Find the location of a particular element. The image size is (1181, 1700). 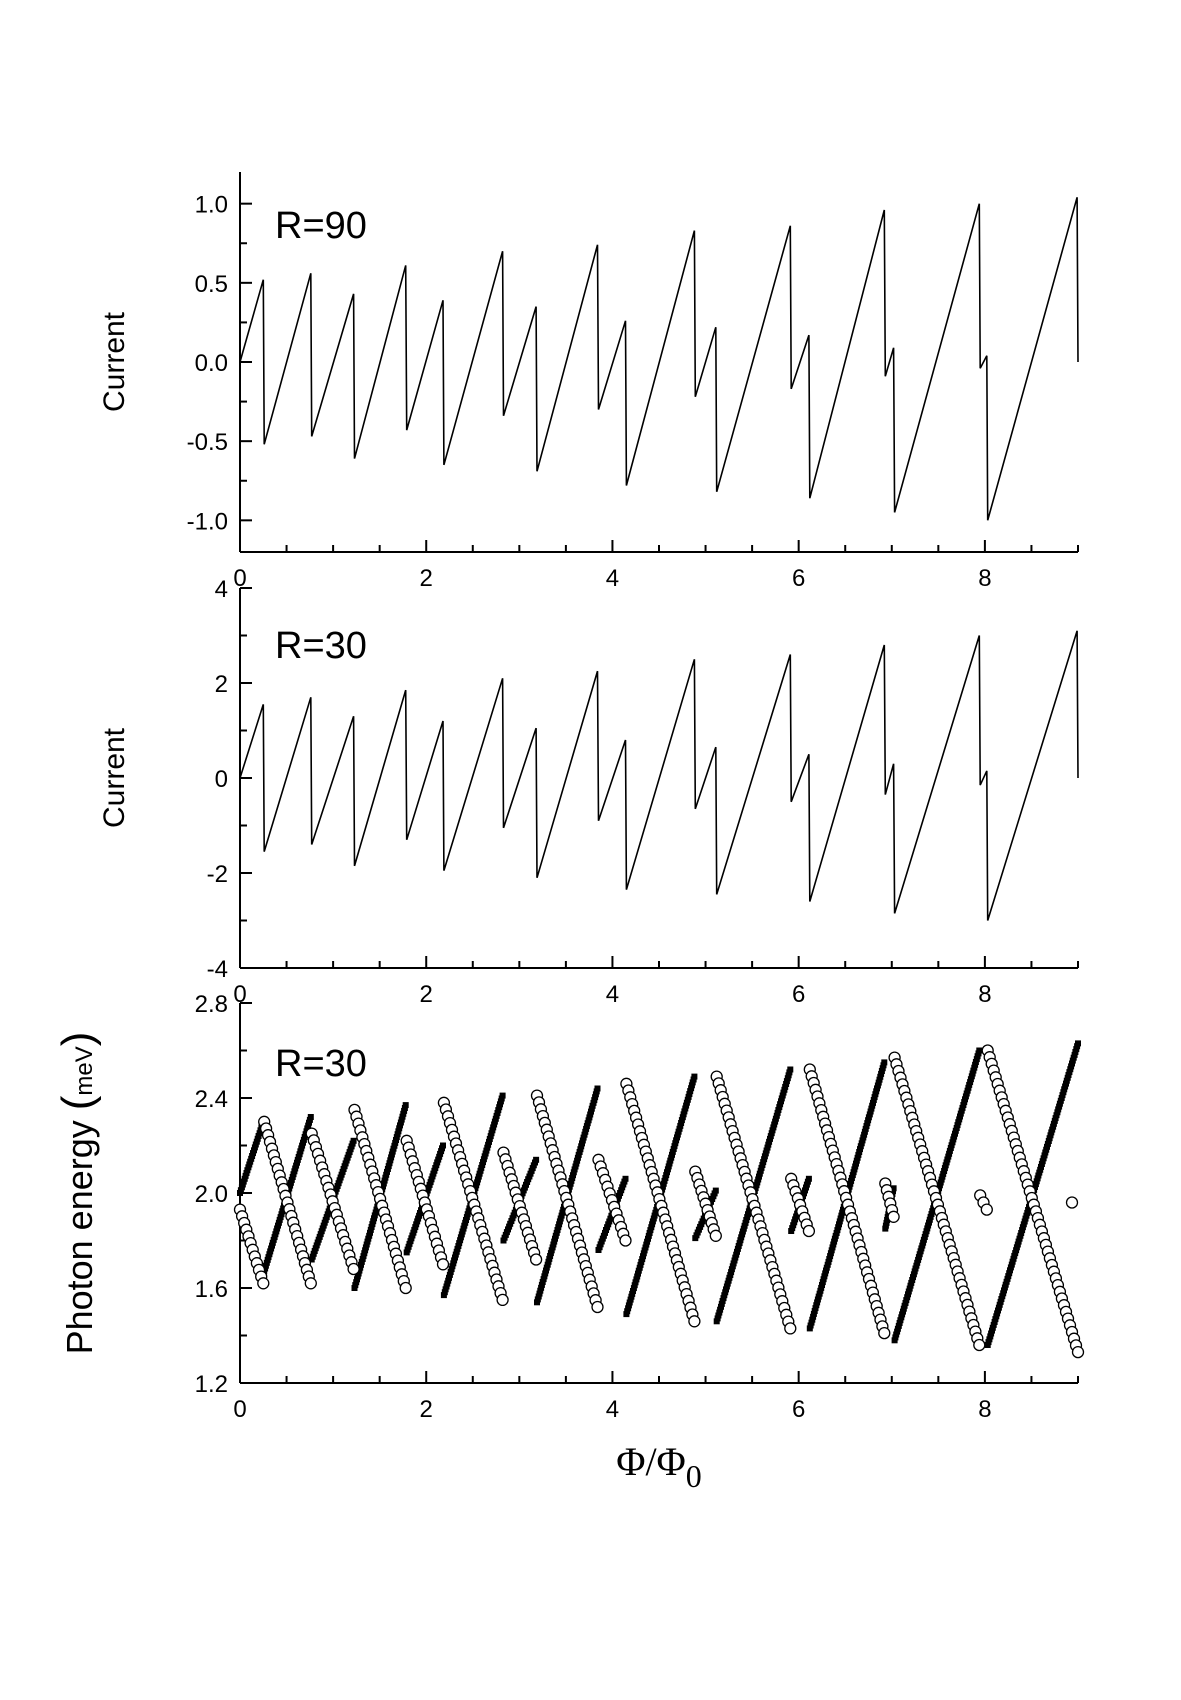

y-tick-label: 1.6 is located at coordinates (211, 1289).